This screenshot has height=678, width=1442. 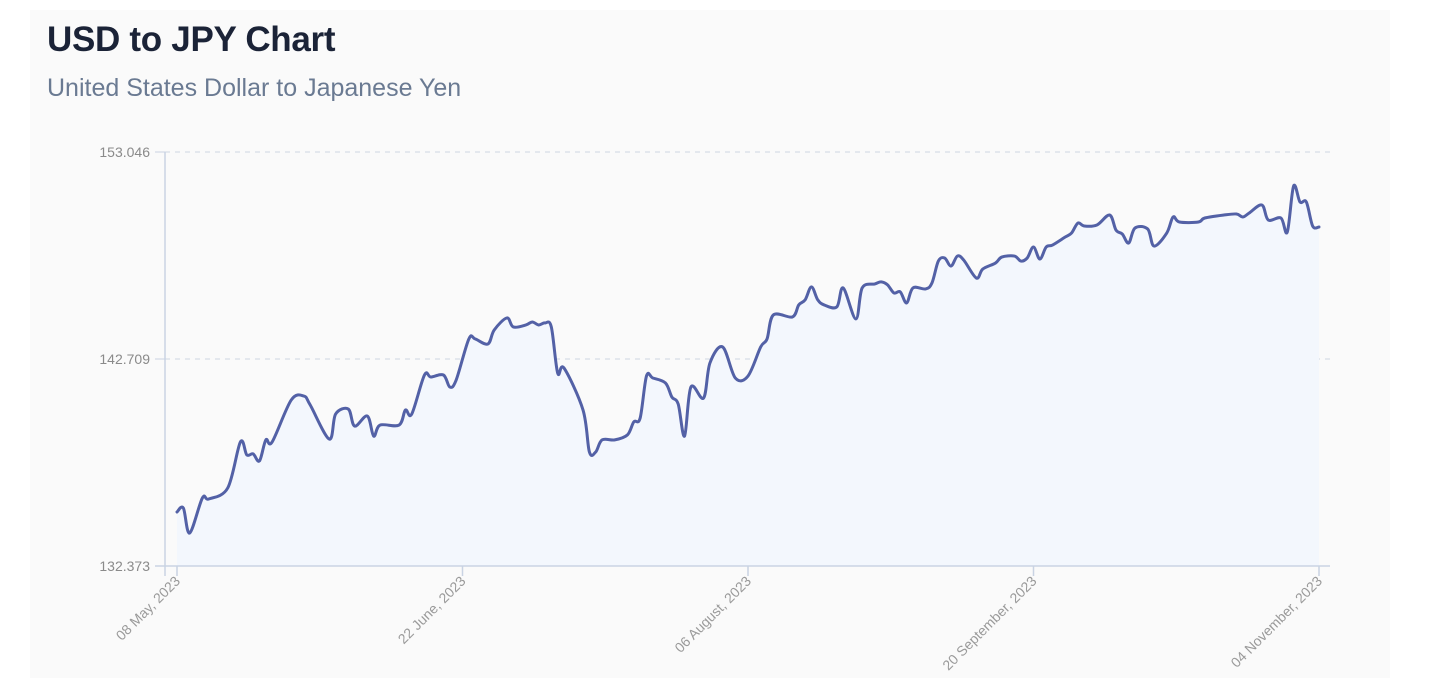 I want to click on x-tick-label: 20 September, 2023, so click(x=989, y=623).